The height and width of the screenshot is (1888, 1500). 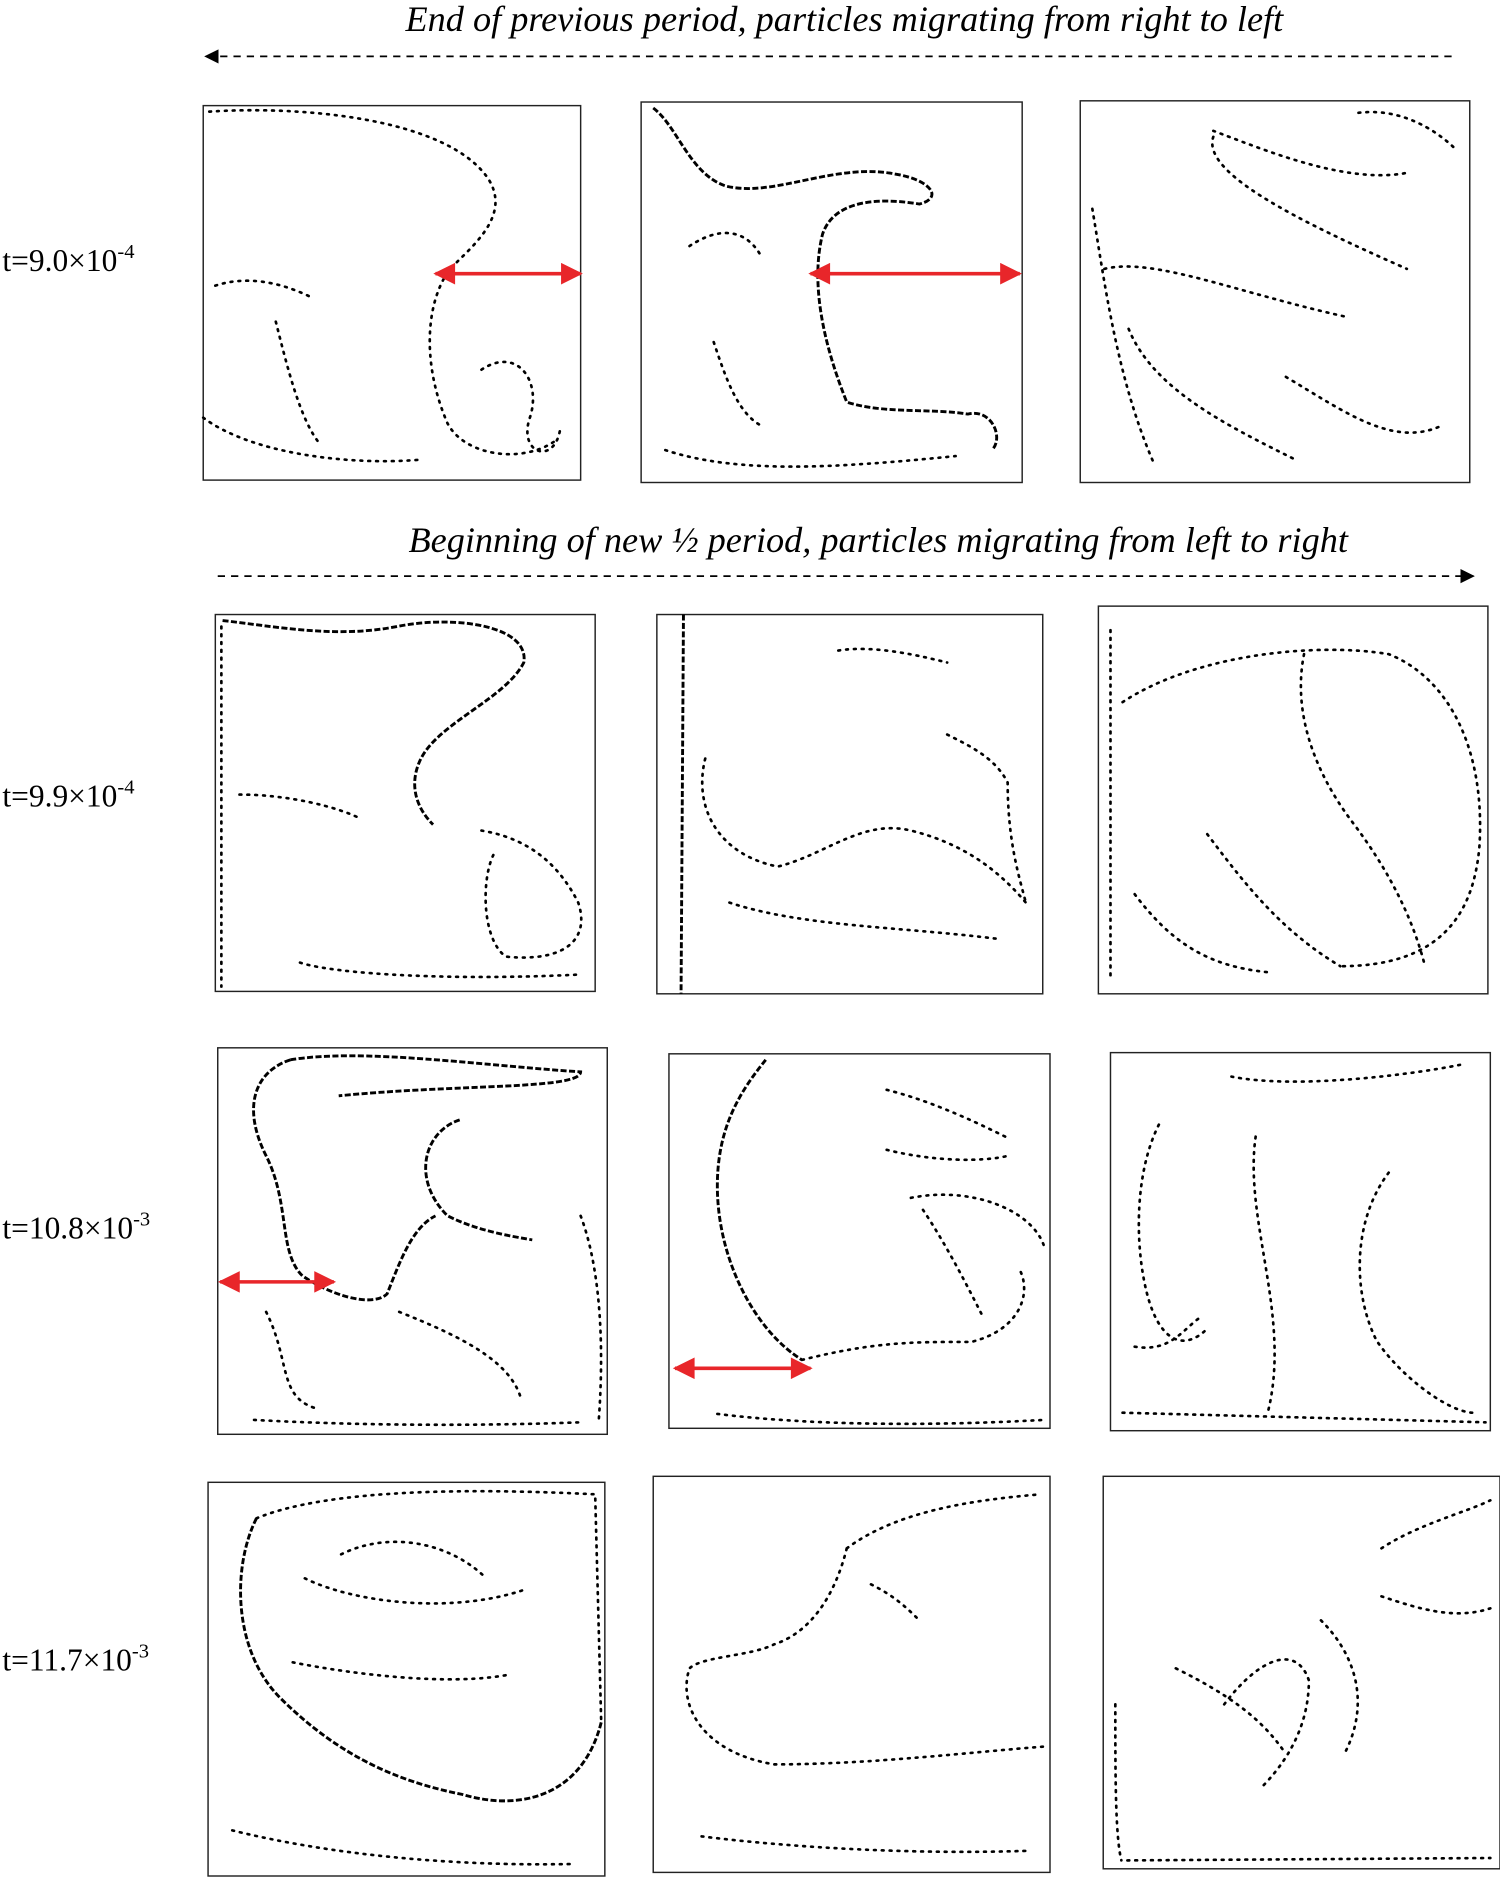 What do you see at coordinates (66, 1660) in the screenshot?
I see `time-prefix: t=11.7×10` at bounding box center [66, 1660].